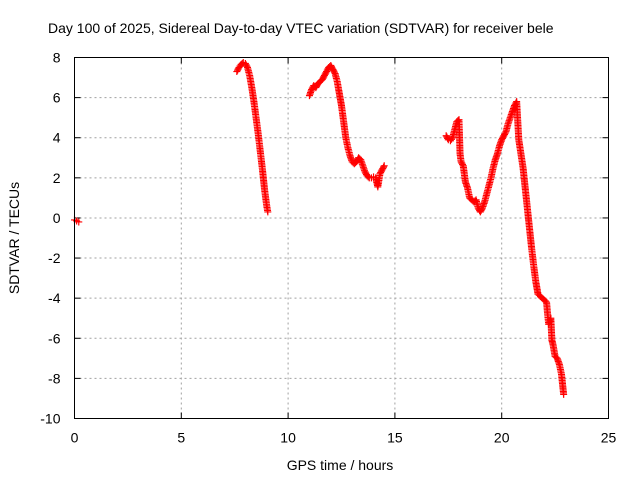 The image size is (640, 480). What do you see at coordinates (54, 338) in the screenshot?
I see `y-tick-label: -6` at bounding box center [54, 338].